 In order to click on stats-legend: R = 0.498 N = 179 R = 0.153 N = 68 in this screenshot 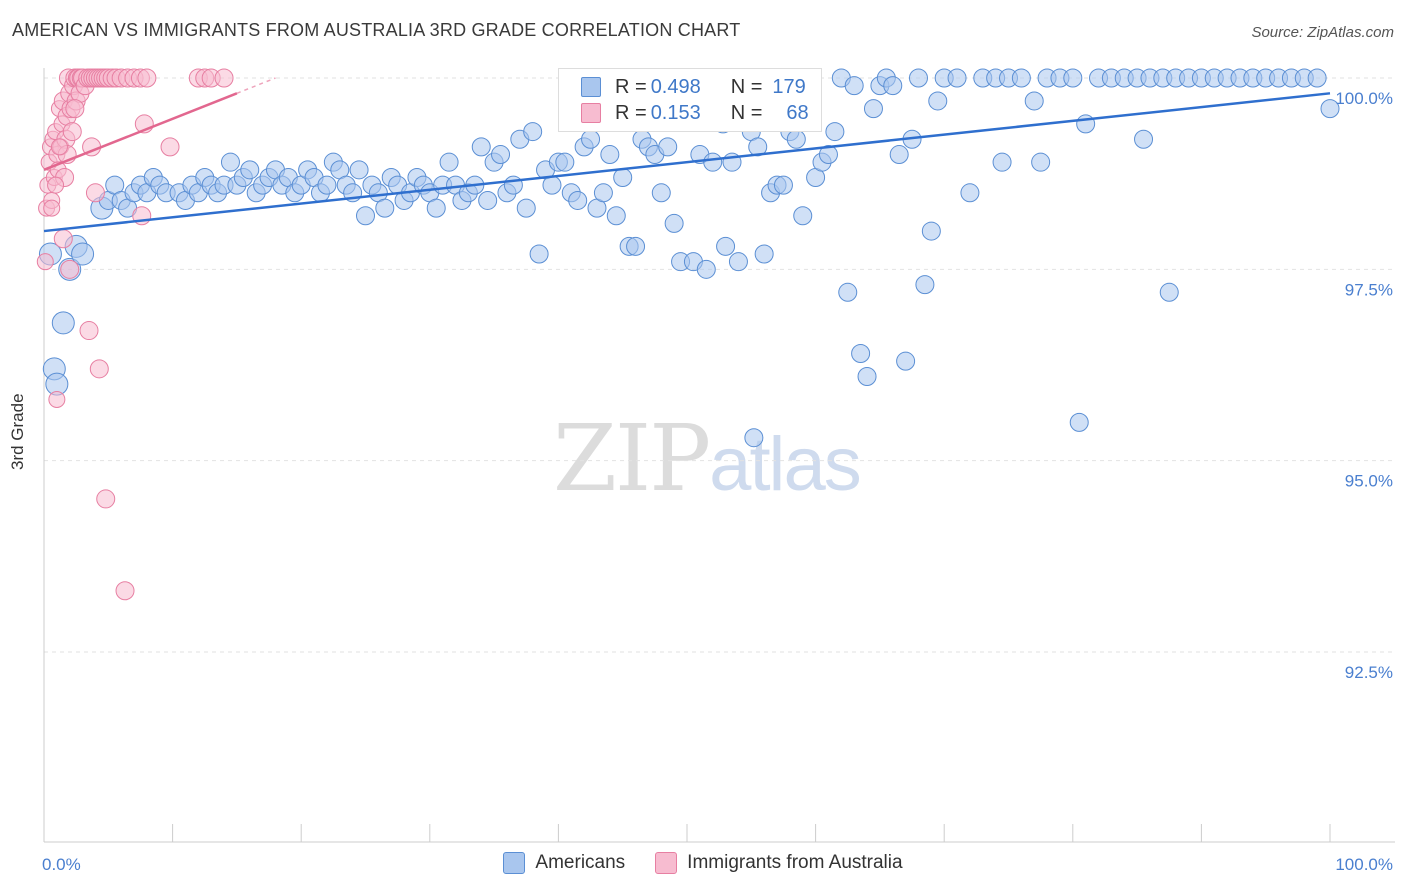, I will do `click(690, 100)`.